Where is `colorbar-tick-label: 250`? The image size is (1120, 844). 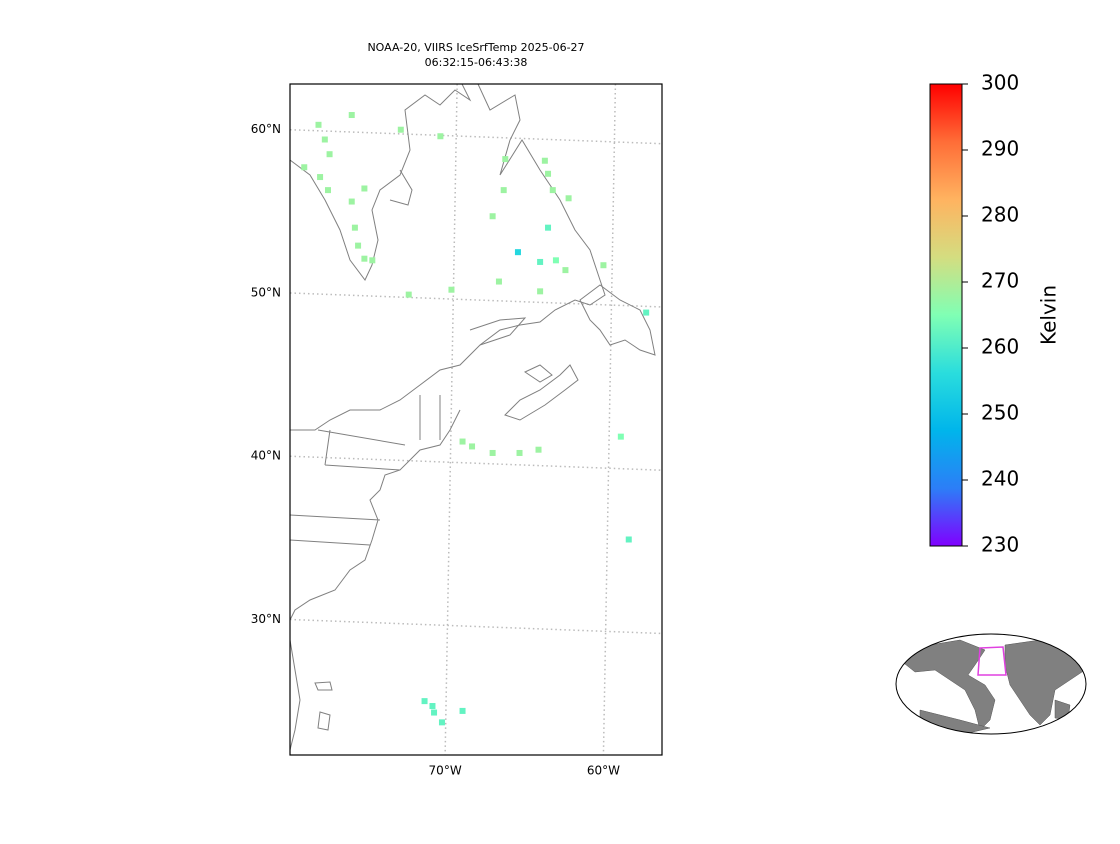
colorbar-tick-label: 250 is located at coordinates (1000, 413).